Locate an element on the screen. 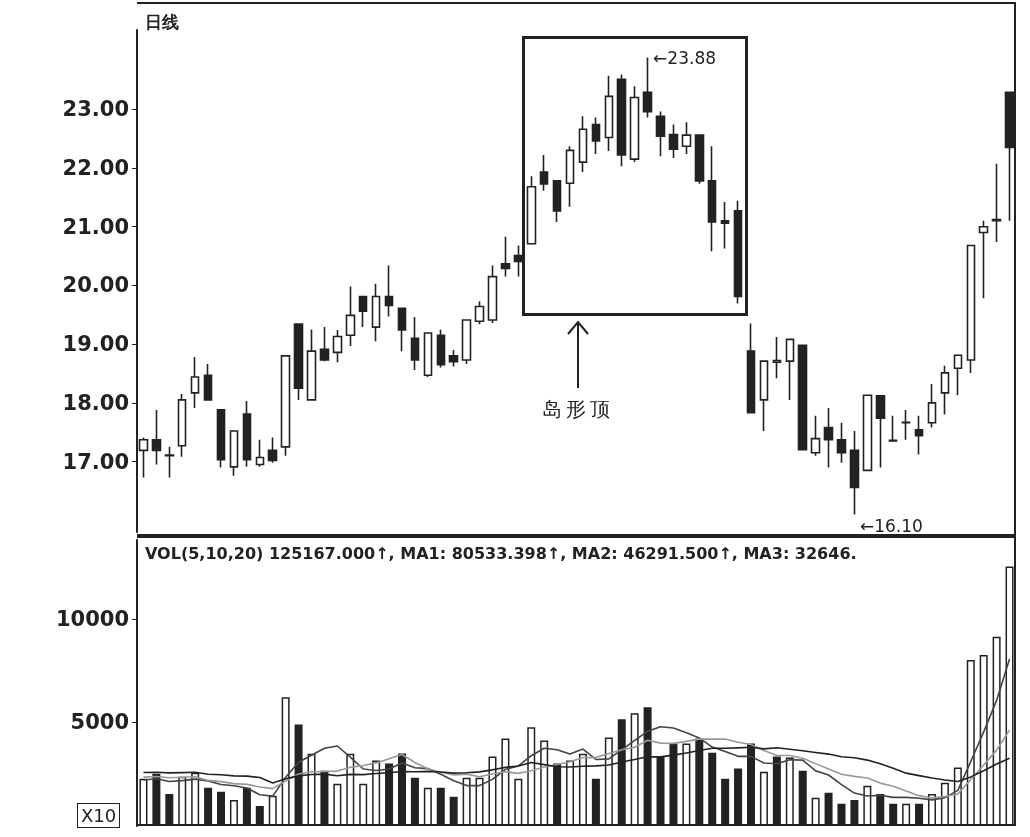 This screenshot has height=837, width=1030. y-tick-label: 10000 is located at coordinates (92, 618).